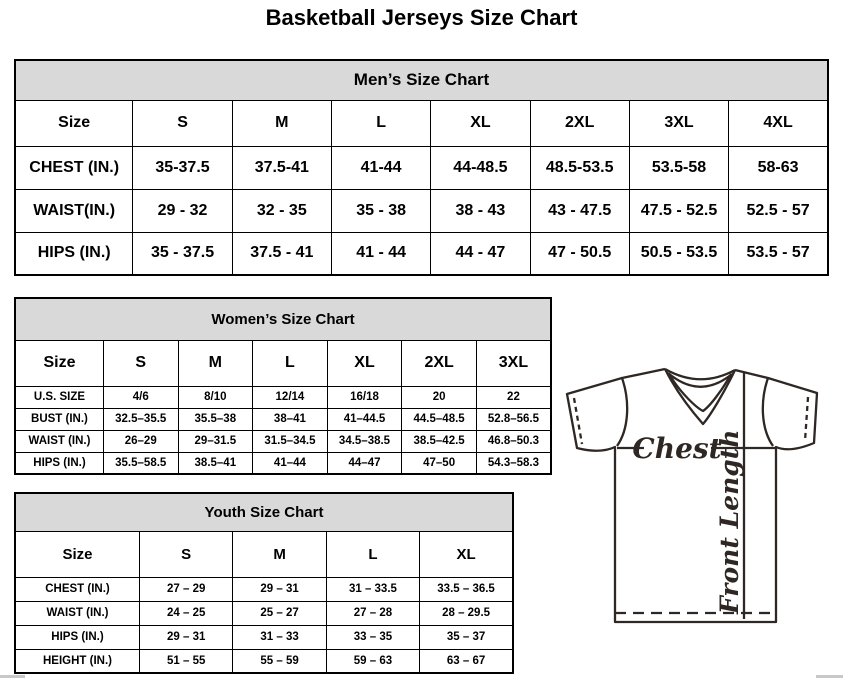 The height and width of the screenshot is (679, 843). Describe the element at coordinates (513, 463) in the screenshot. I see `value-cell: 54.3–58.3` at that location.